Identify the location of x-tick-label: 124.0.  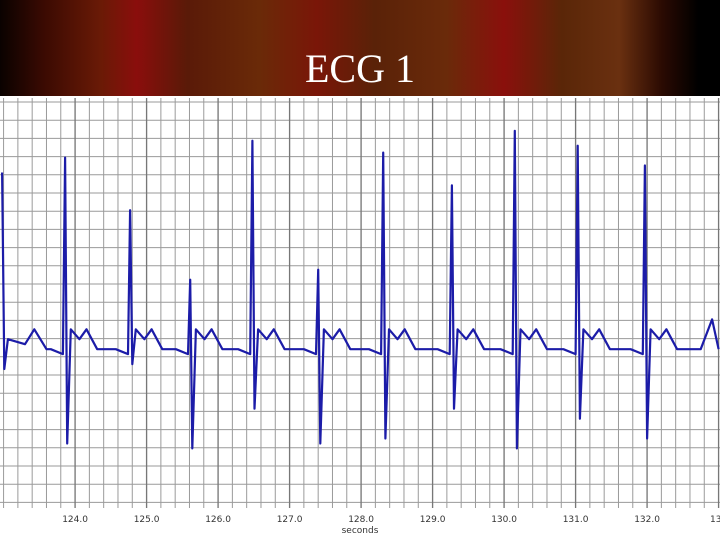
(75, 520).